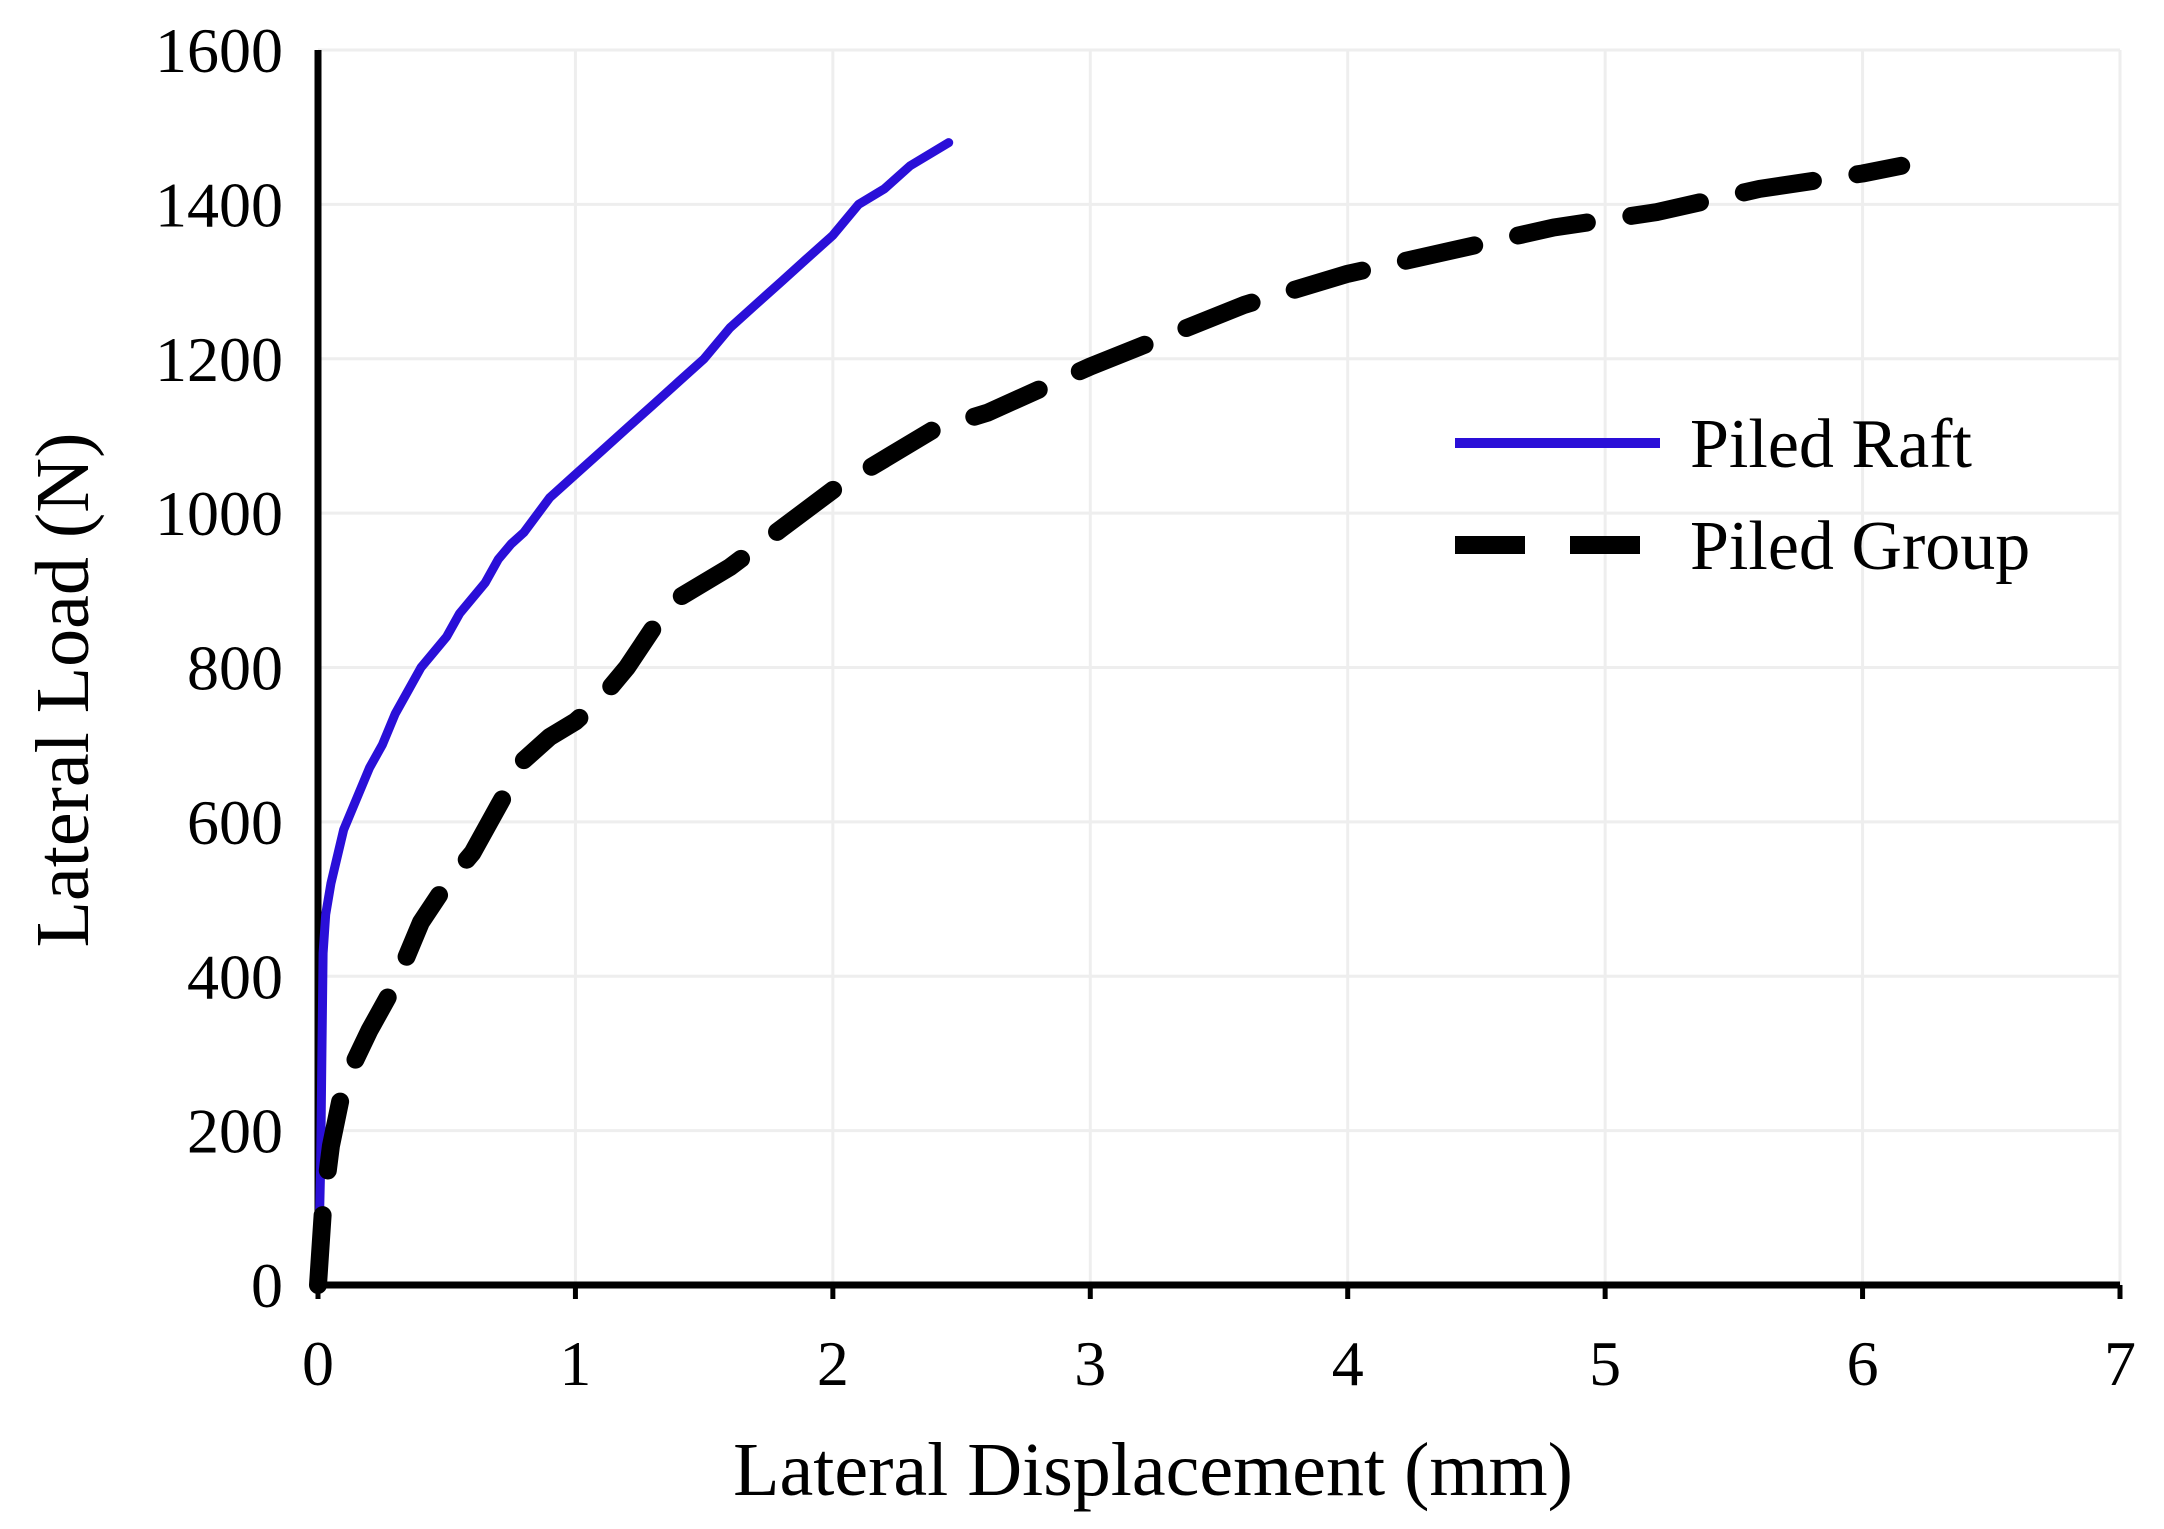  What do you see at coordinates (235, 976) in the screenshot?
I see `y-tick-label-400: 400` at bounding box center [235, 976].